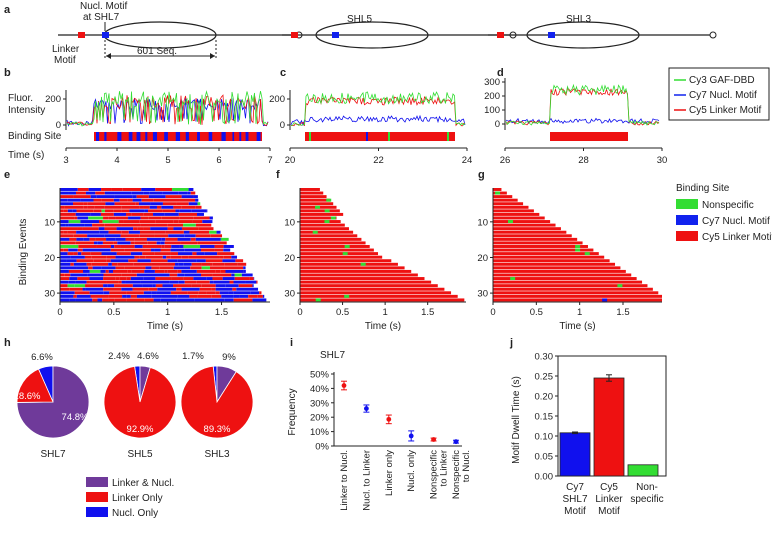 This screenshot has width=772, height=548. What do you see at coordinates (229, 357) in the screenshot?
I see `pie-slice-label: 9%` at bounding box center [229, 357].